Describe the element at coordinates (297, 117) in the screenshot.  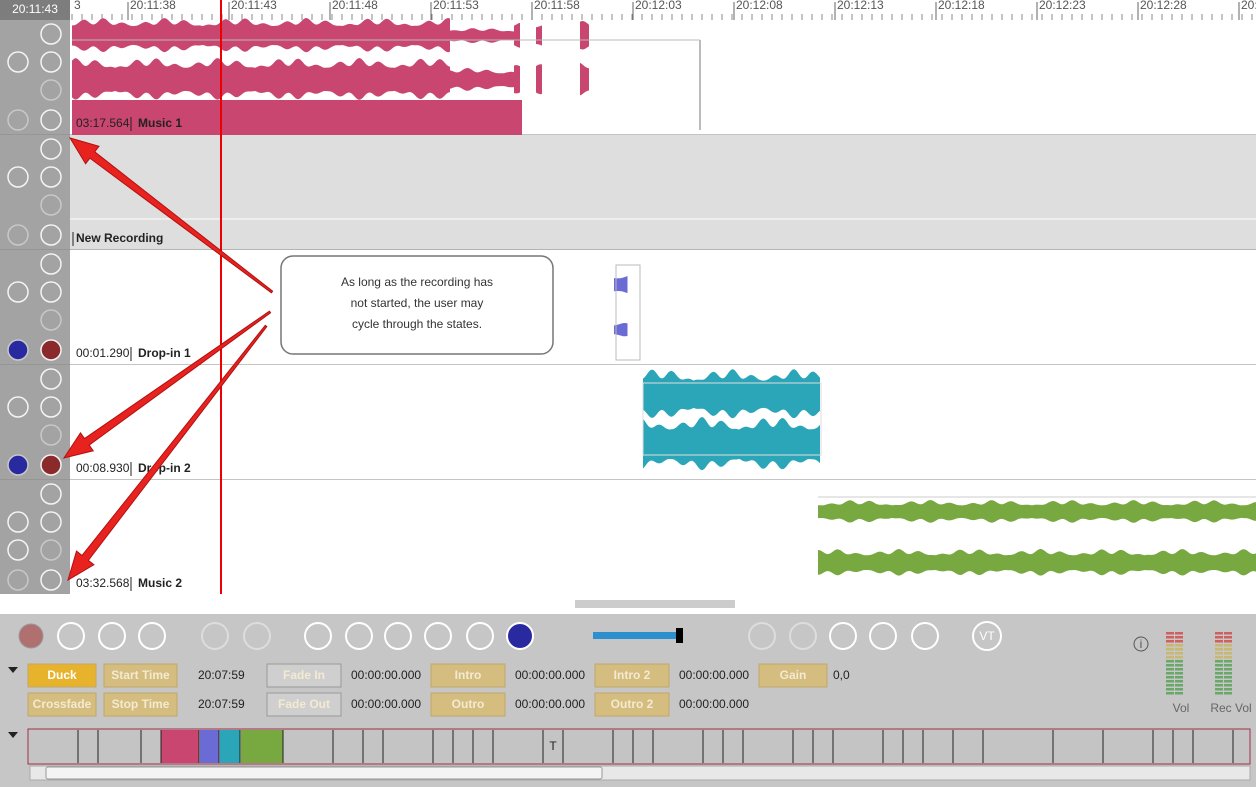
I see `waveform-block` at that location.